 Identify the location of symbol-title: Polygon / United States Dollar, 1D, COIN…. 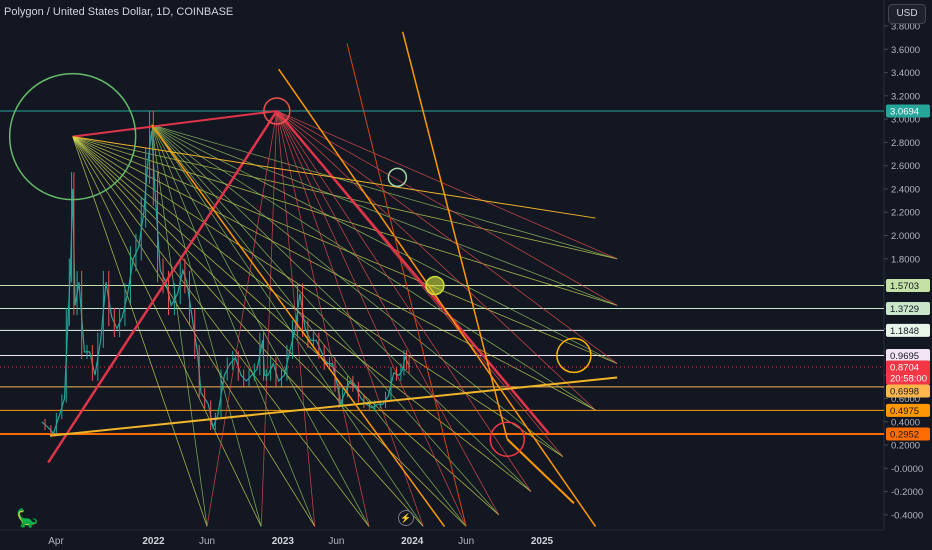
(119, 12).